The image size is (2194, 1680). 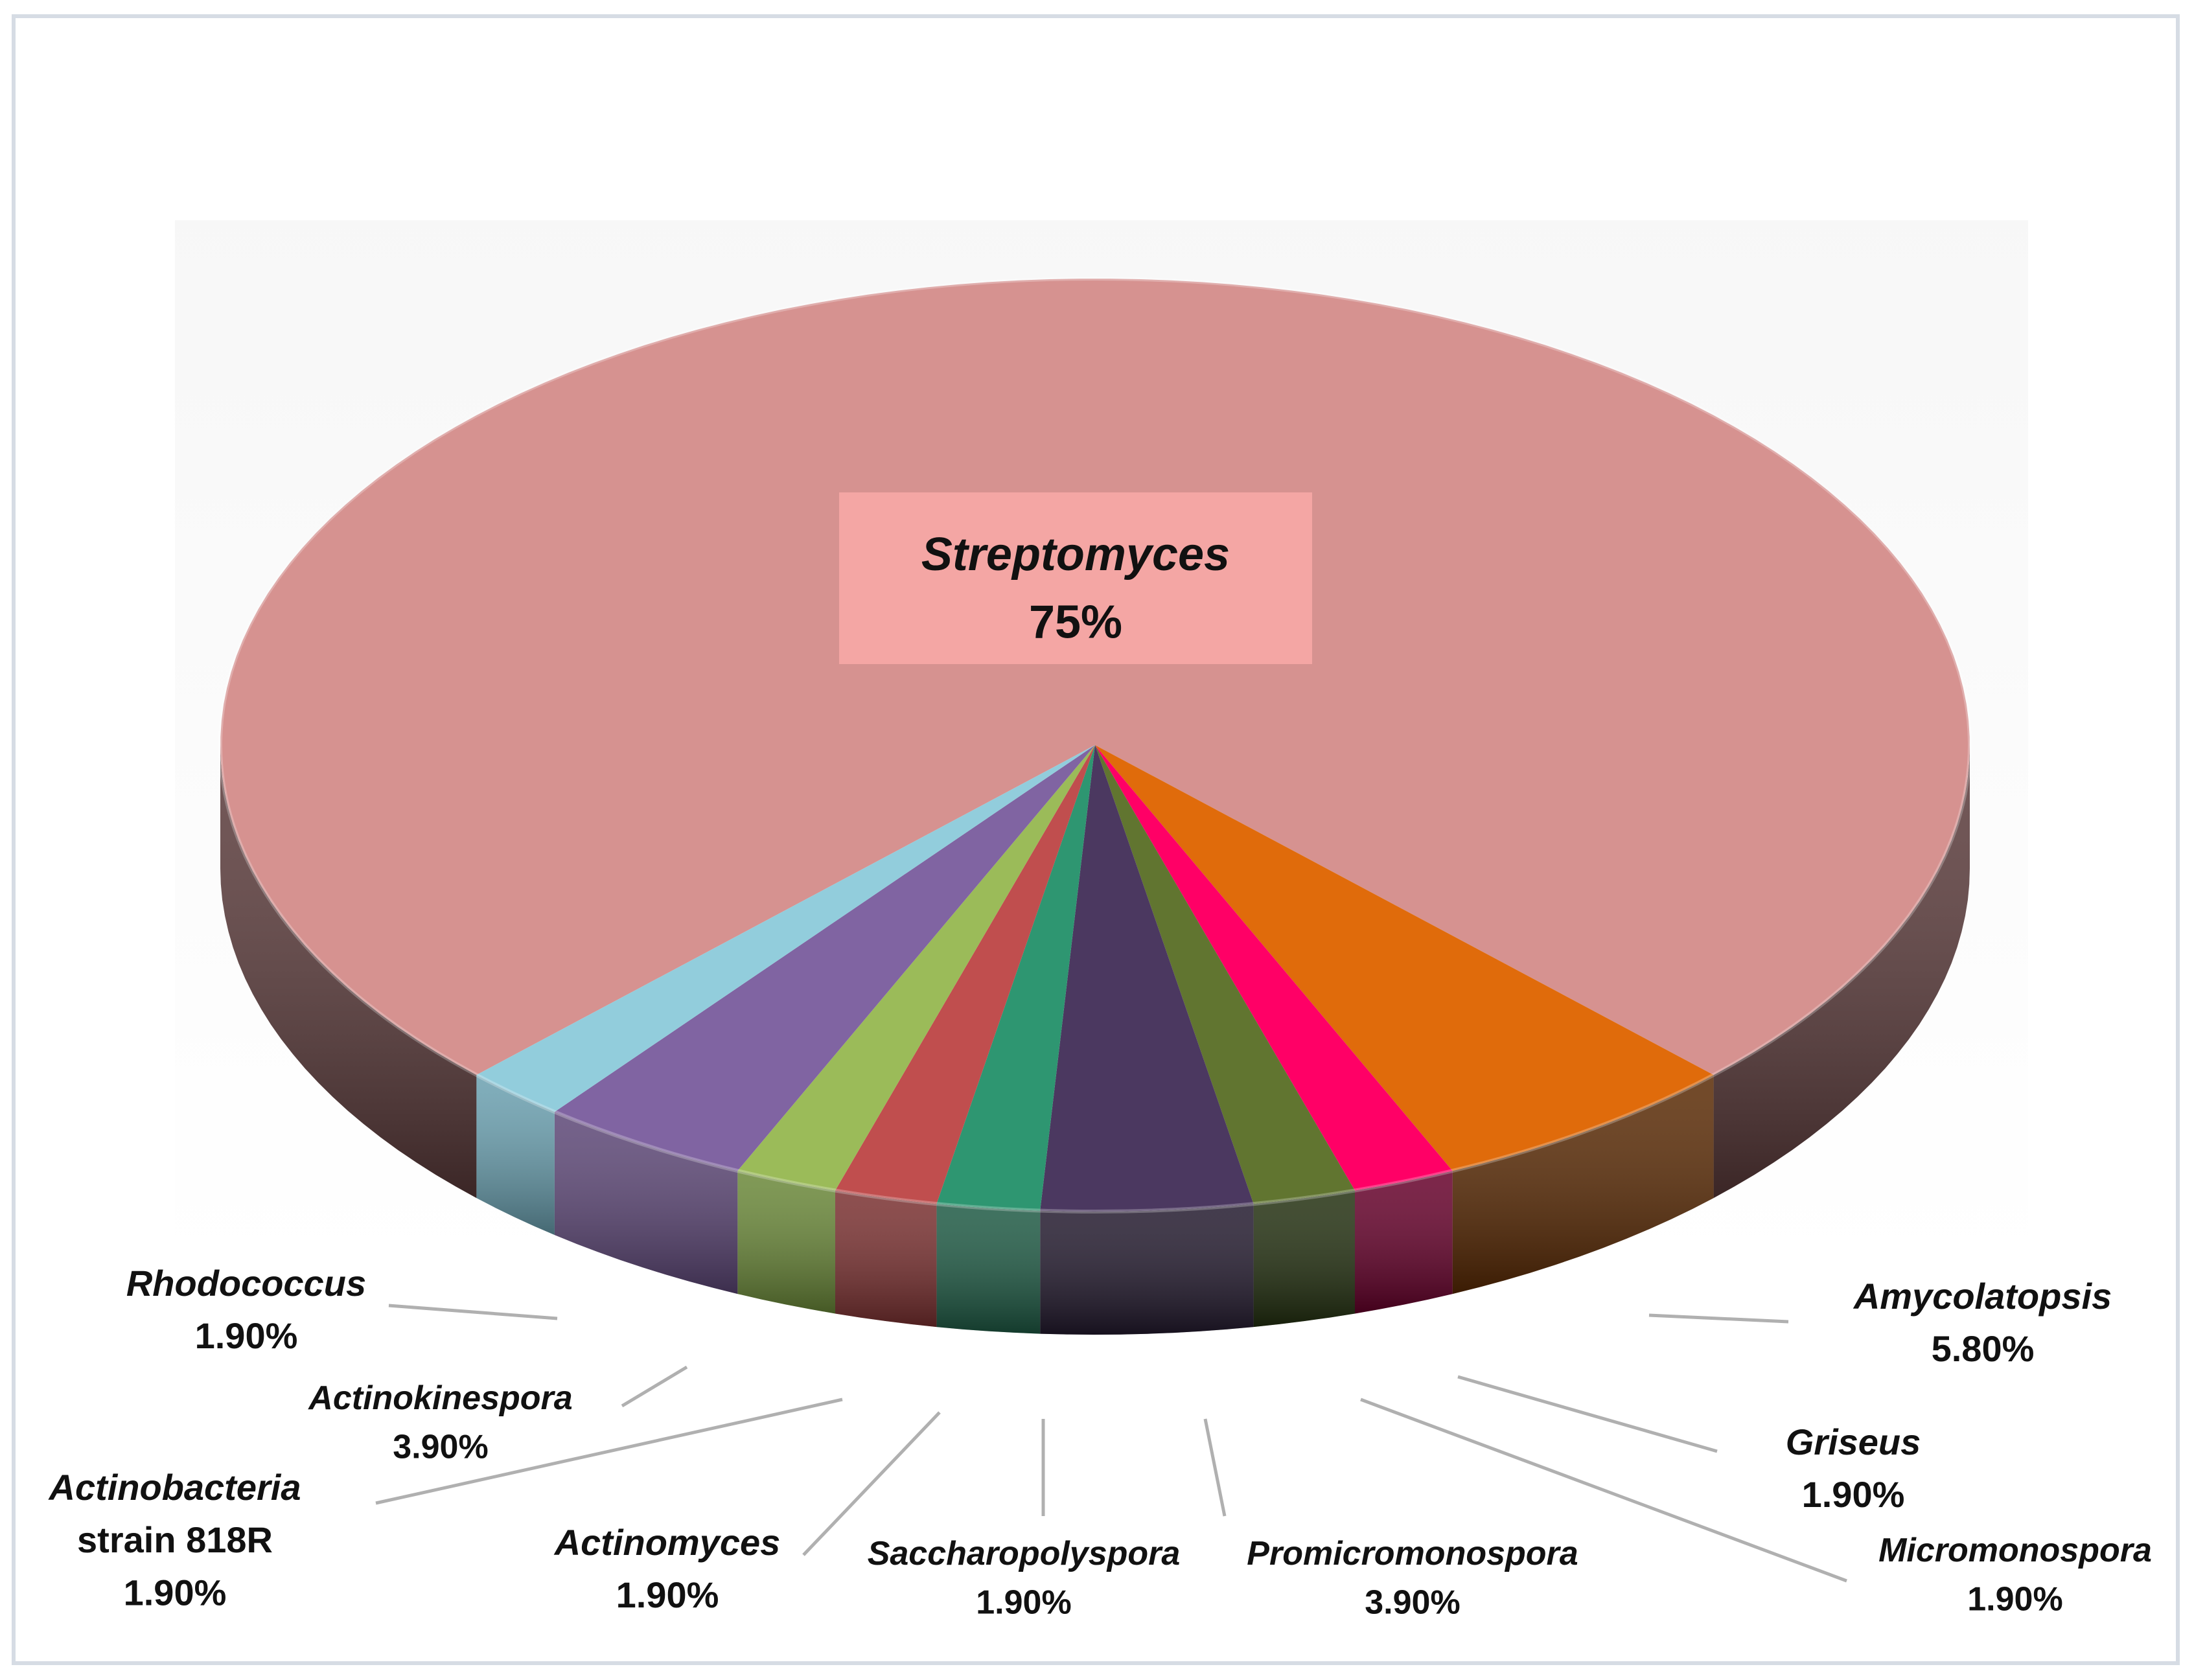 What do you see at coordinates (2015, 1550) in the screenshot?
I see `data-label-name-micromonospora: Micromonospora` at bounding box center [2015, 1550].